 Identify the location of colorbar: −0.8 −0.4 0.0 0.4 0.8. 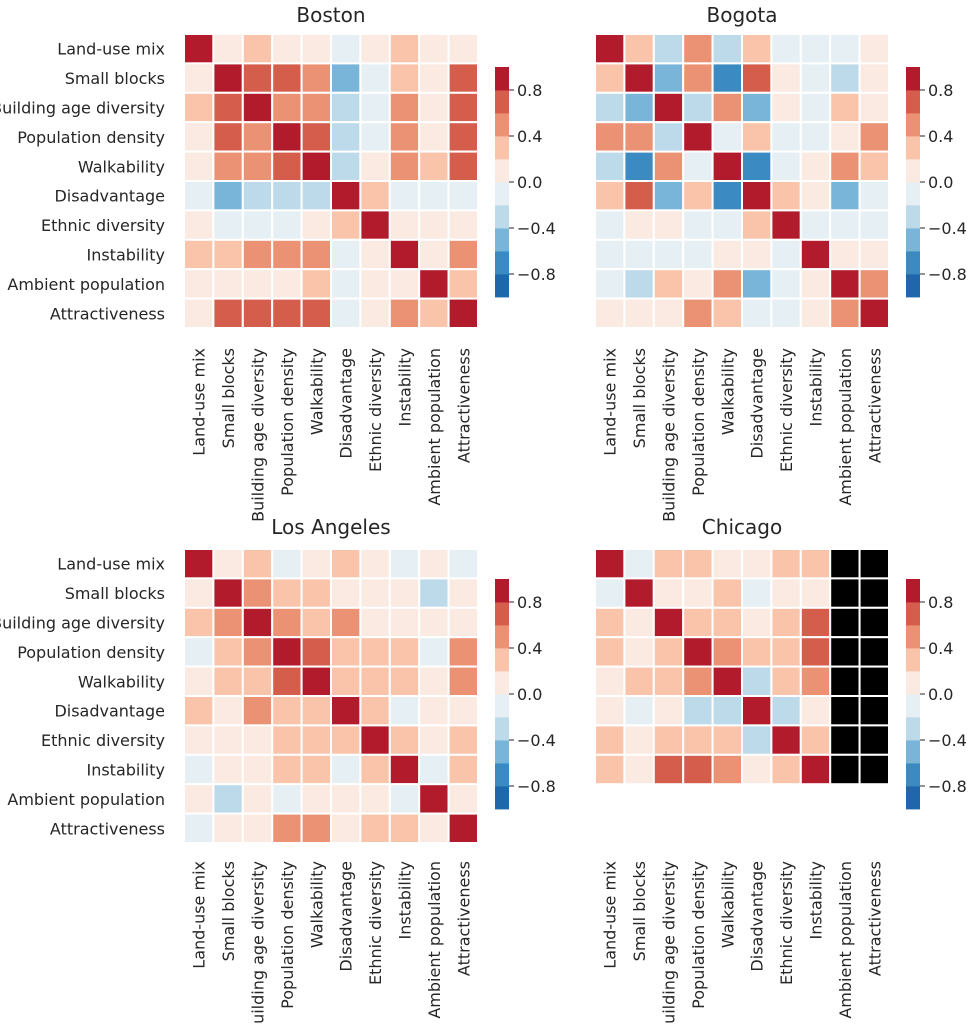
(525, 182).